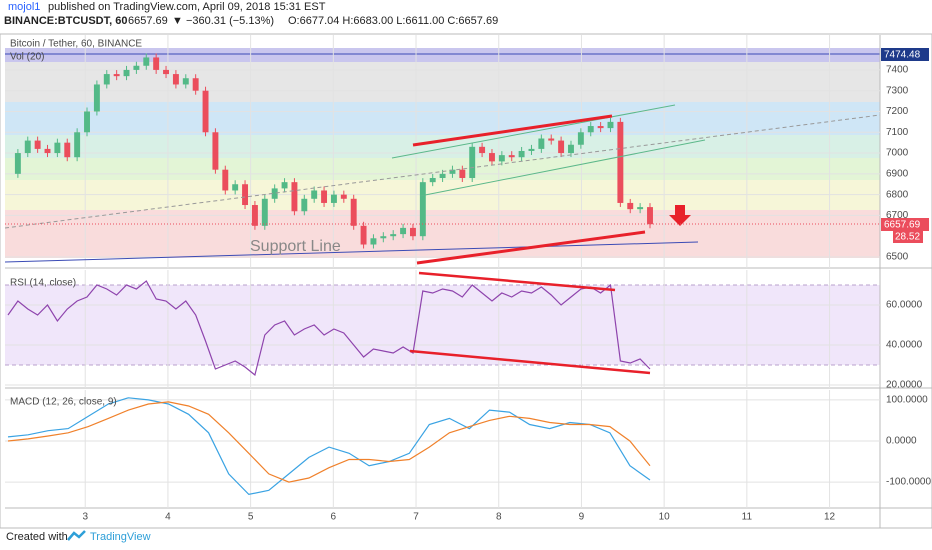 Image resolution: width=932 pixels, height=550 pixels. Describe the element at coordinates (747, 517) in the screenshot. I see `x-tick-label: 11` at that location.